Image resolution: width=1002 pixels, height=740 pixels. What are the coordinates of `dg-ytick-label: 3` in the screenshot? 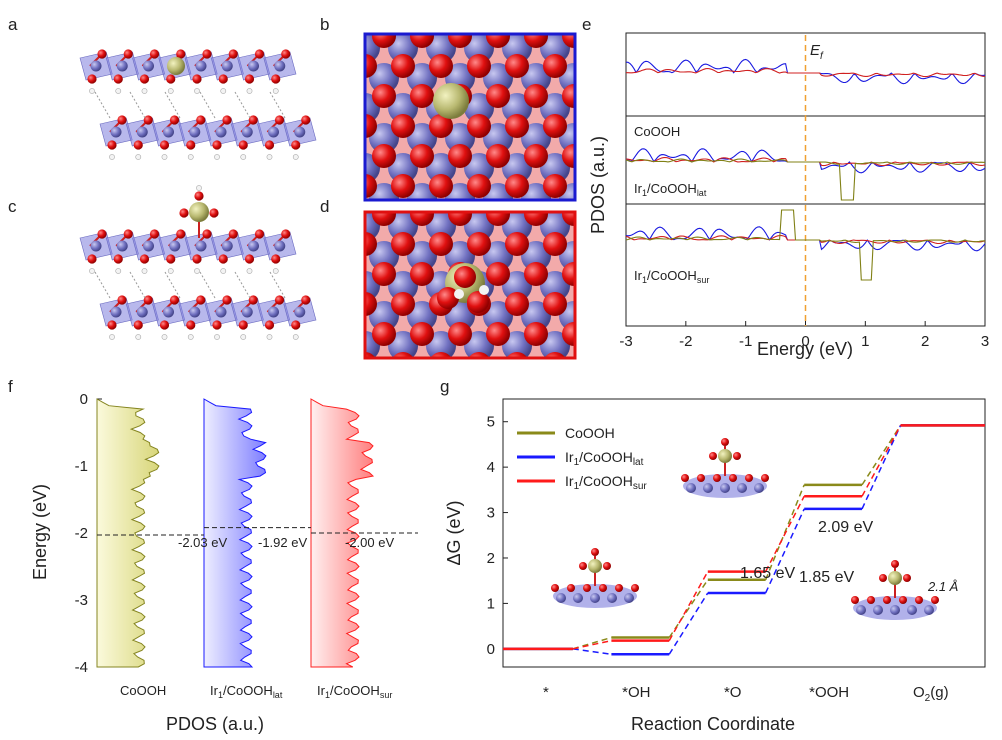 It's located at (491, 513).